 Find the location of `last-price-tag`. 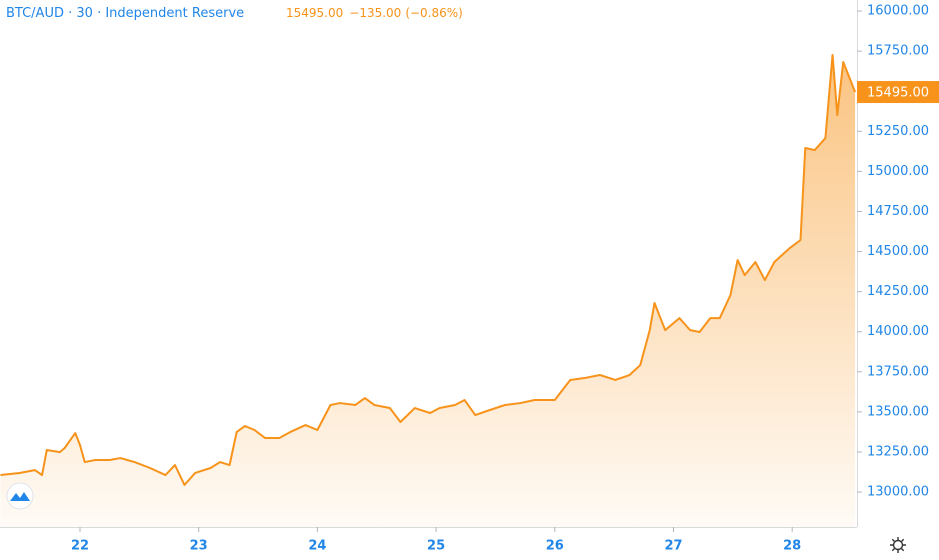

last-price-tag is located at coordinates (898, 92).